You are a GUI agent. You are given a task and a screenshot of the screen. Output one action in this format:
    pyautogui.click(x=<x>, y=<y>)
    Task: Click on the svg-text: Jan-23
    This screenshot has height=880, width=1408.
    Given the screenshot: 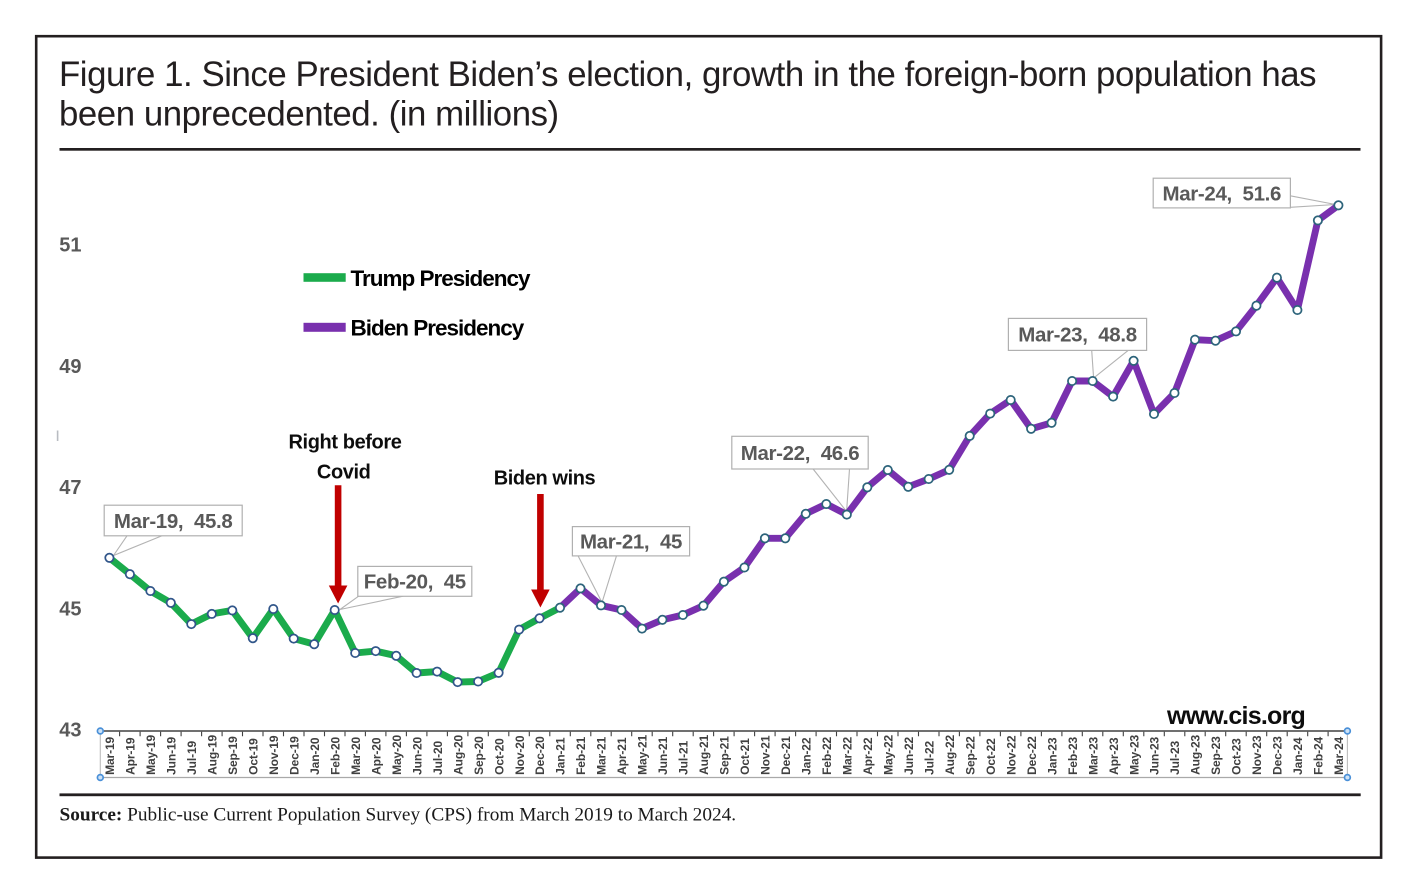 What is the action you would take?
    pyautogui.click(x=1052, y=756)
    